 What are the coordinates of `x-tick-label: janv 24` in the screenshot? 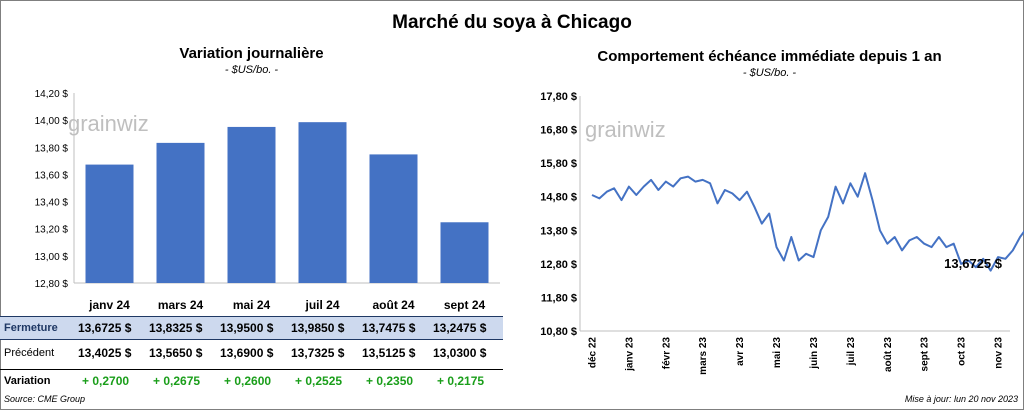 It's located at (109, 305).